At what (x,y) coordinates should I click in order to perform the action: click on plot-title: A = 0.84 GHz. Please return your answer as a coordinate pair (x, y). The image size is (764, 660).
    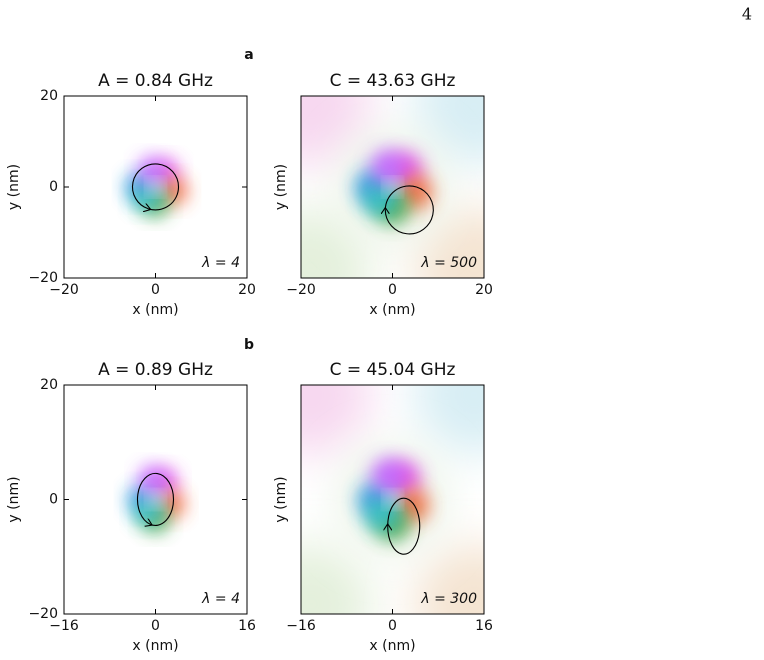
    Looking at the image, I should click on (155, 81).